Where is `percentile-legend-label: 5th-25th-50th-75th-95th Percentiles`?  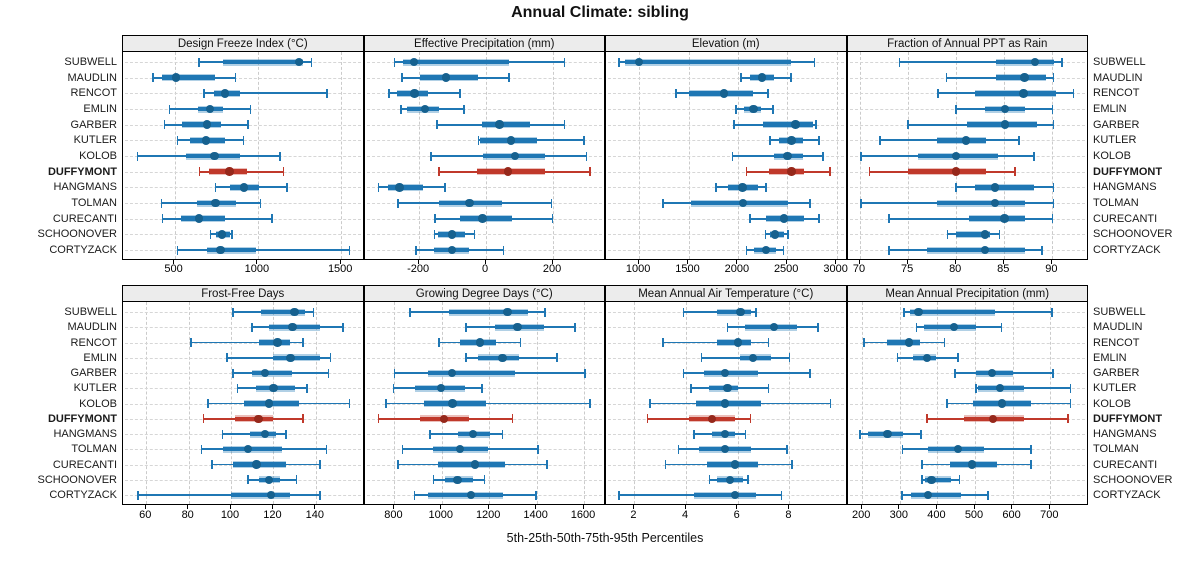
percentile-legend-label: 5th-25th-50th-75th-95th Percentiles is located at coordinates (605, 538).